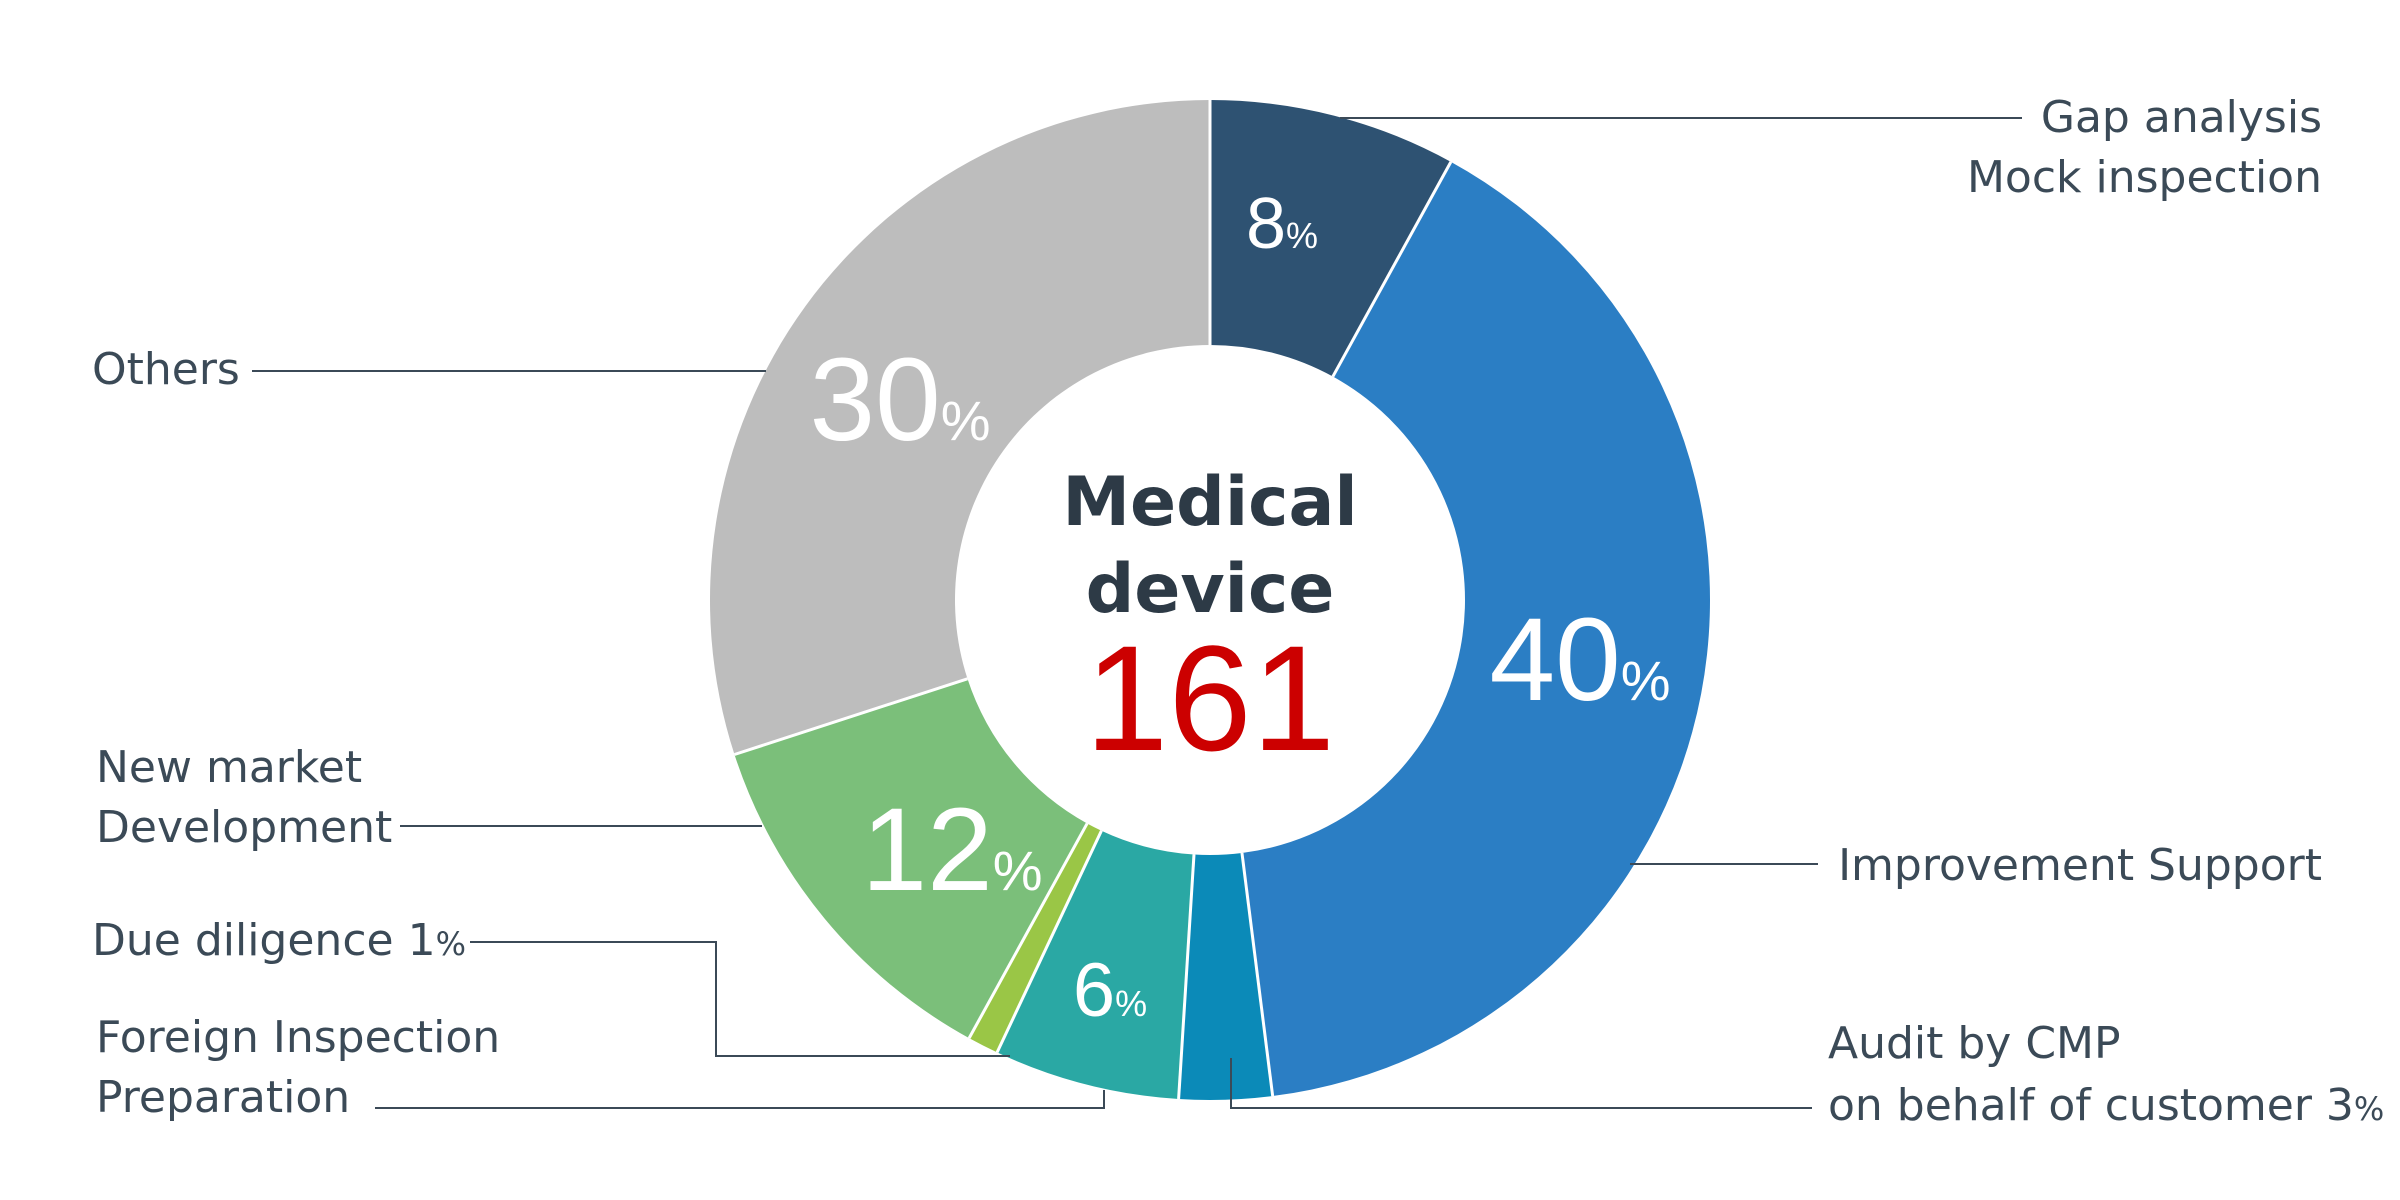 This screenshot has height=1200, width=2400. What do you see at coordinates (2106, 1105) in the screenshot?
I see `callout-audit-line2: on behalf of customer 3%` at bounding box center [2106, 1105].